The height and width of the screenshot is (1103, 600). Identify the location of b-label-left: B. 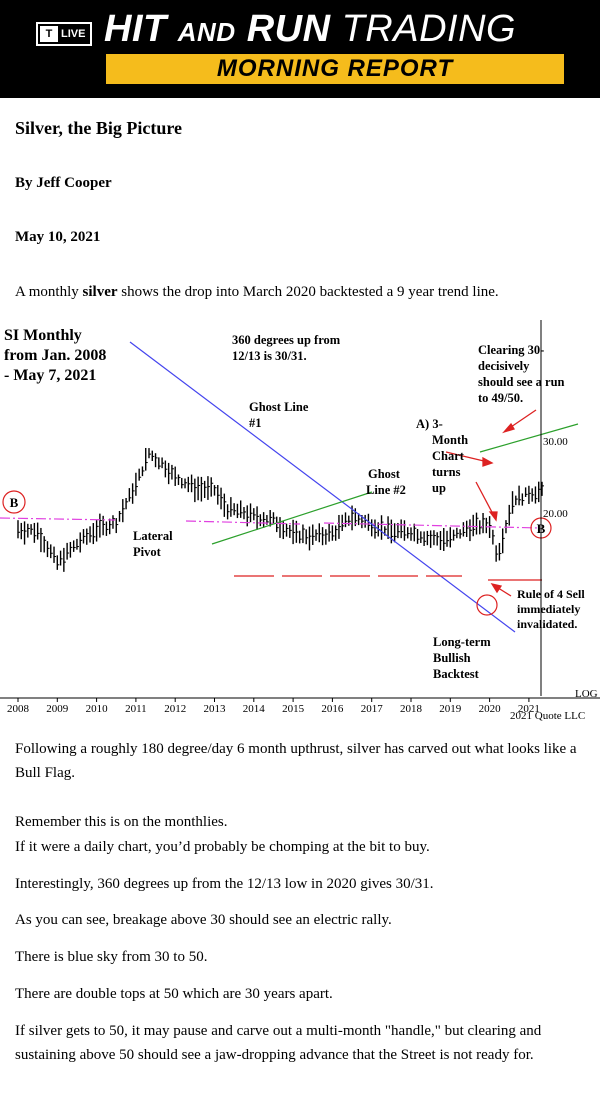
(14, 502).